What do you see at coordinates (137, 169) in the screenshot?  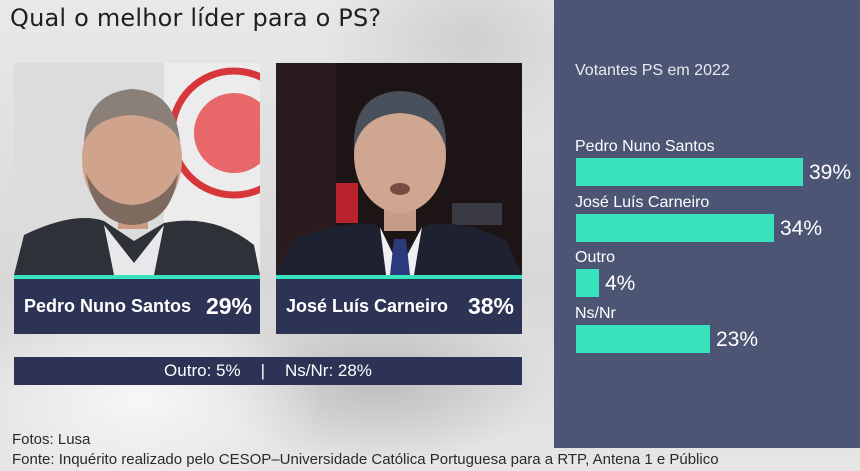 I see `candidate-photo-pedro-nuno-santos` at bounding box center [137, 169].